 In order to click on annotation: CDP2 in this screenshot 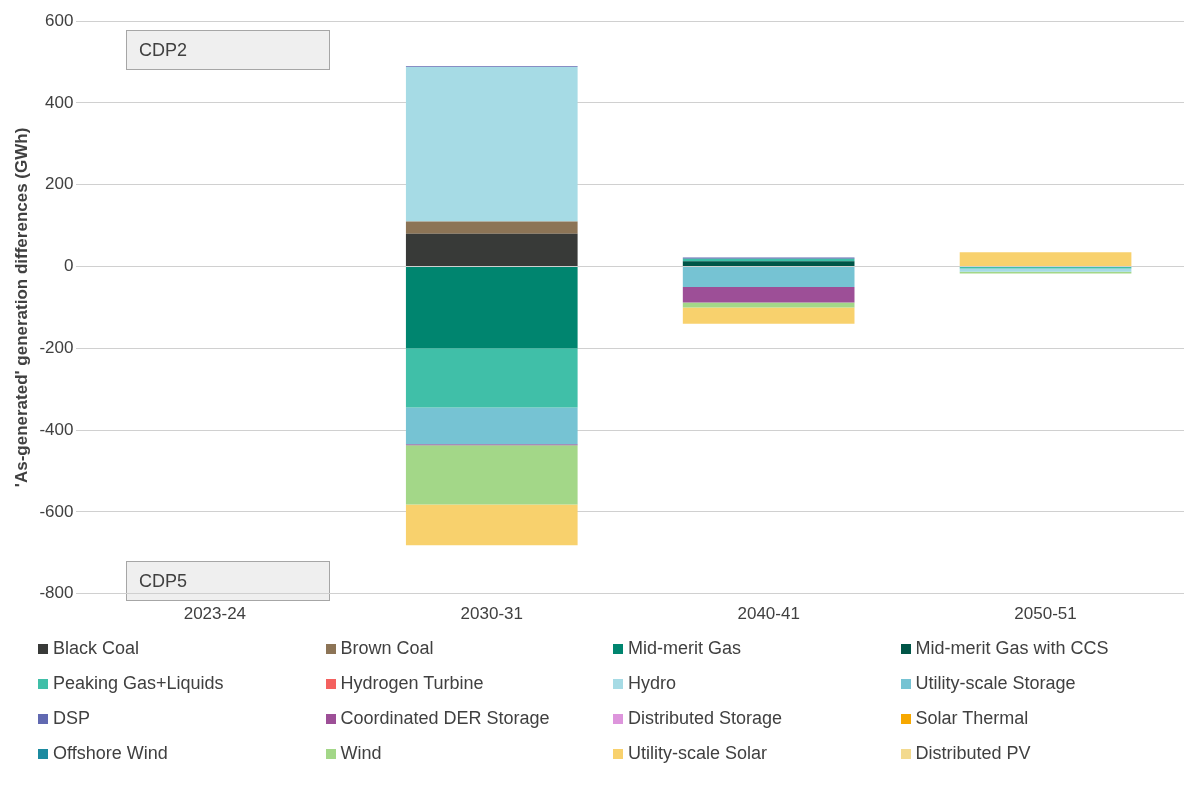, I will do `click(163, 50)`.